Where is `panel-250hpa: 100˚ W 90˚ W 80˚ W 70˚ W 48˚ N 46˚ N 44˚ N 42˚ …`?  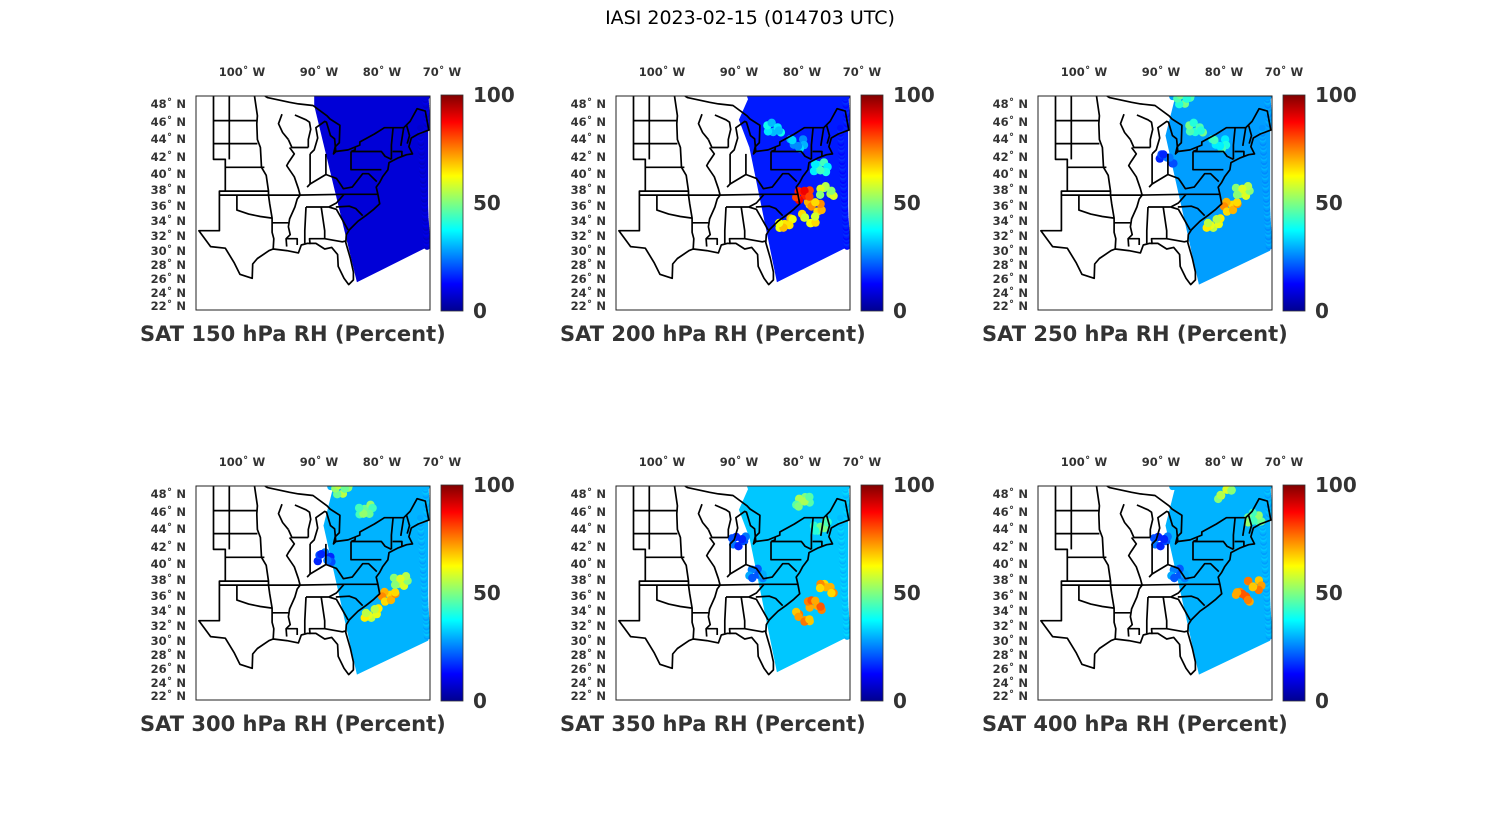 panel-250hpa: 100˚ W 90˚ W 80˚ W 70˚ W 48˚ N 46˚ N 44˚ N 42˚ … is located at coordinates (1172, 205).